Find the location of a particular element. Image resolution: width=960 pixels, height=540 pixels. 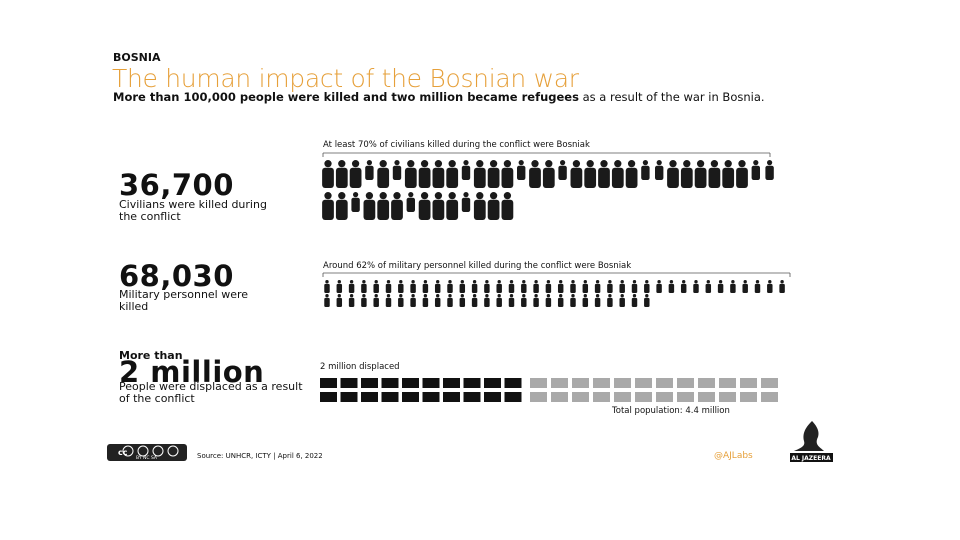

title: The human impact of the Bosnian war is located at coordinates (345, 78).